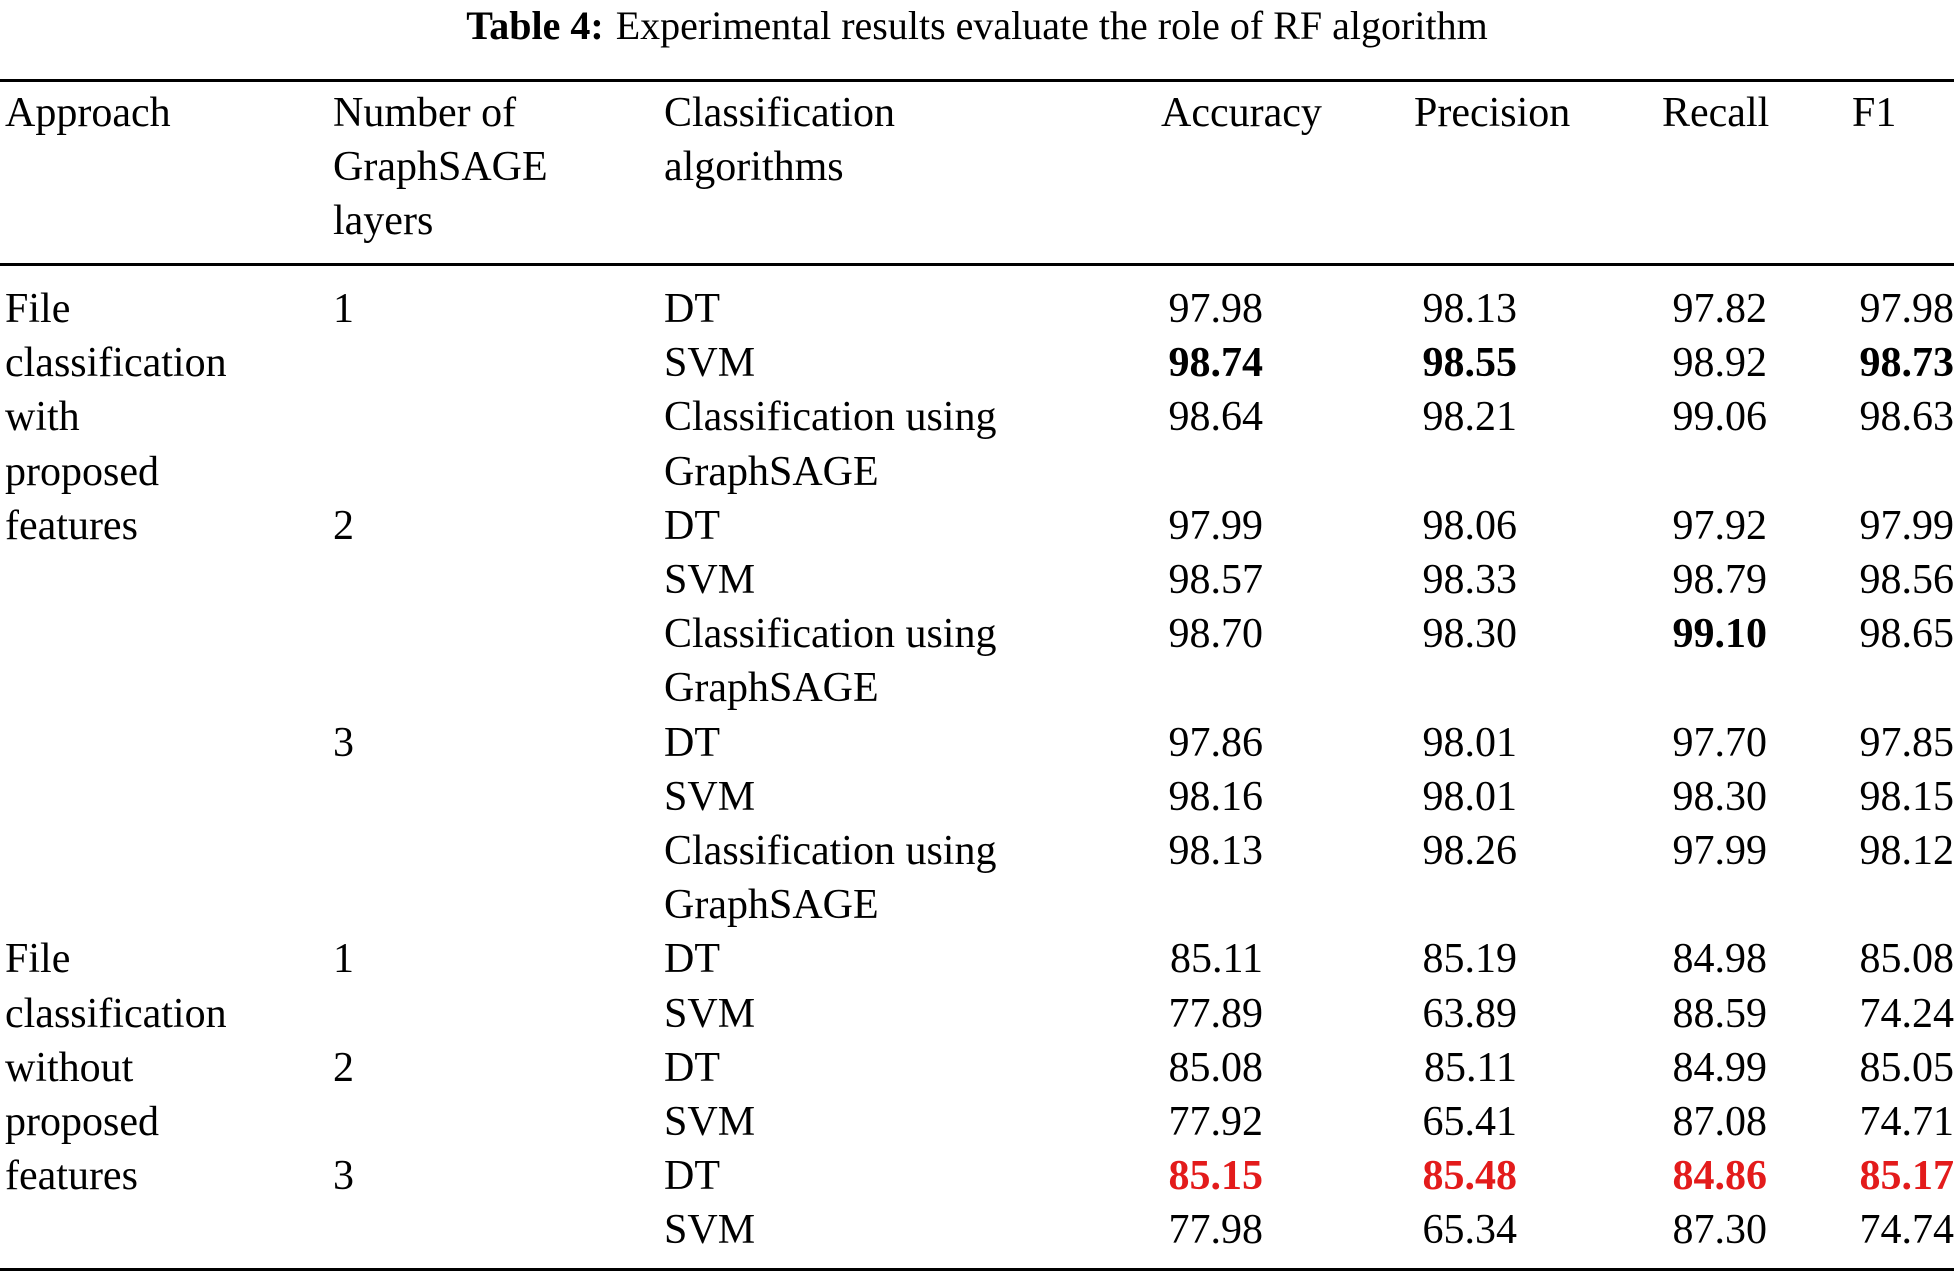 The image size is (1954, 1275). Describe the element at coordinates (1906, 1230) in the screenshot. I see `metric-f1: 74.74` at that location.